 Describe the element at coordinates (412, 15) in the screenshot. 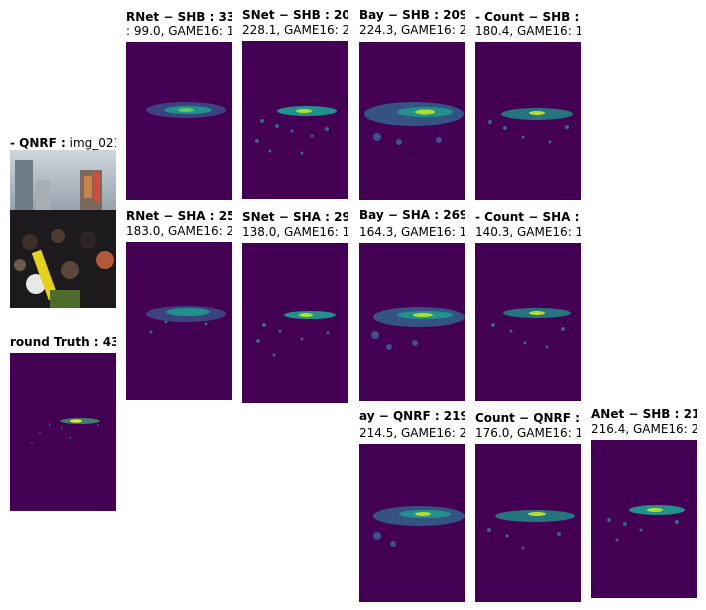

I see `bay-shb-title: Bay − SHB : 209.7` at that location.